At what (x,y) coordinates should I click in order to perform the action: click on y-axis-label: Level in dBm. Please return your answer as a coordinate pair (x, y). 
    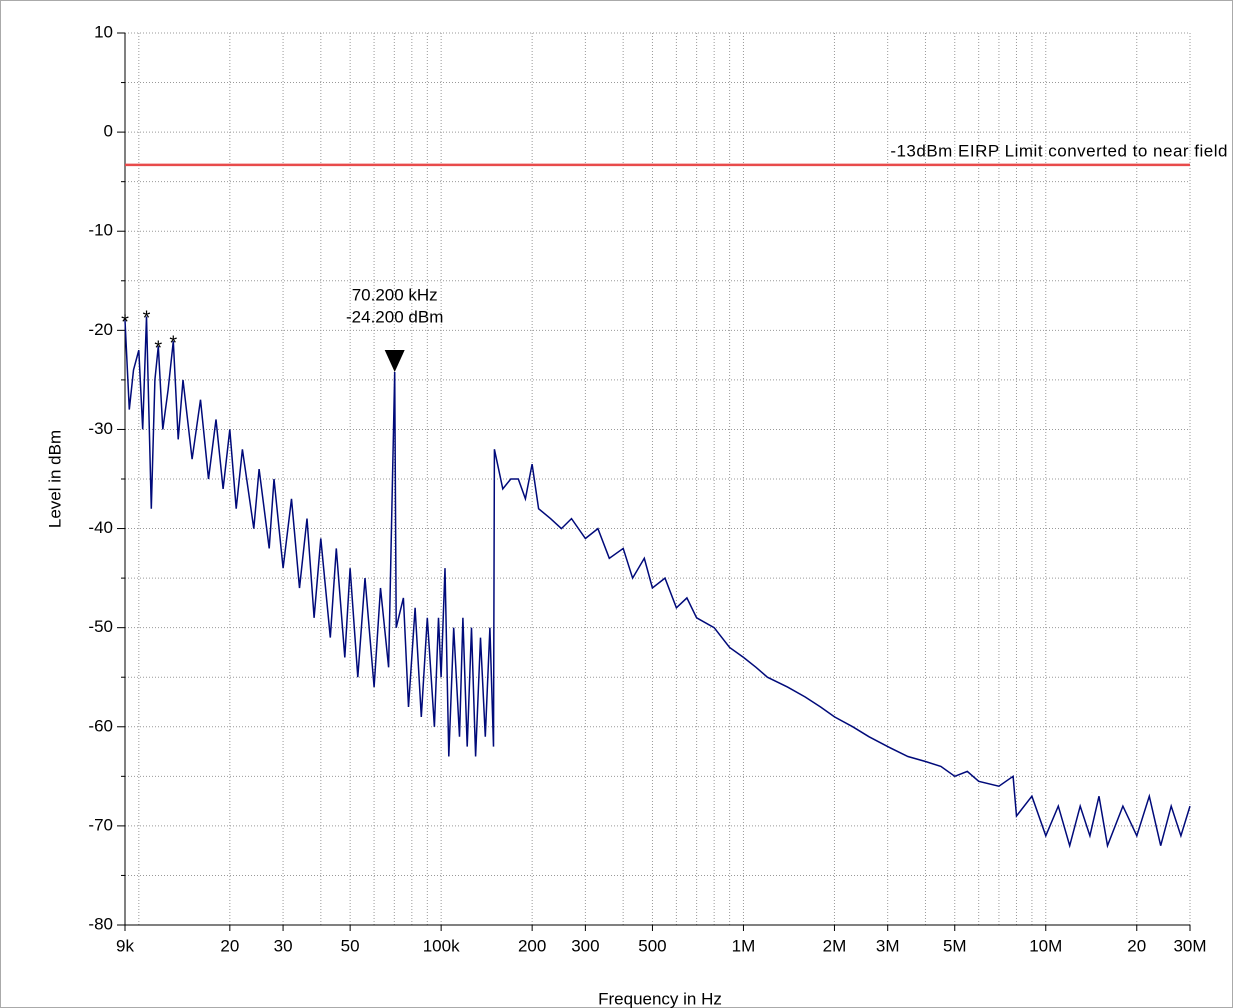
    Looking at the image, I should click on (54, 479).